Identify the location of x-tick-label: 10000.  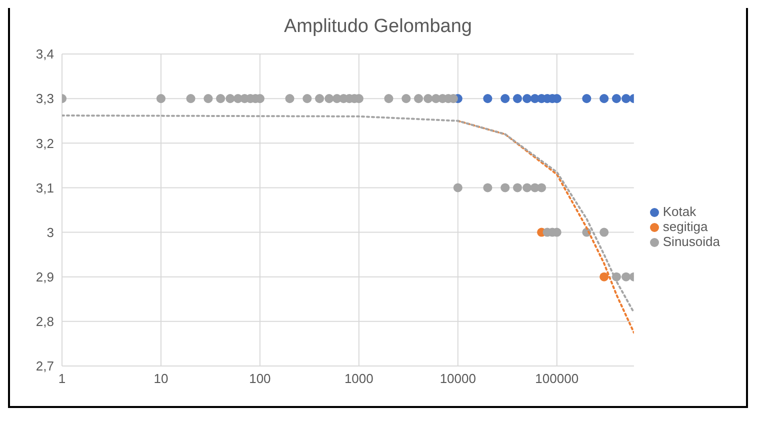
(458, 378).